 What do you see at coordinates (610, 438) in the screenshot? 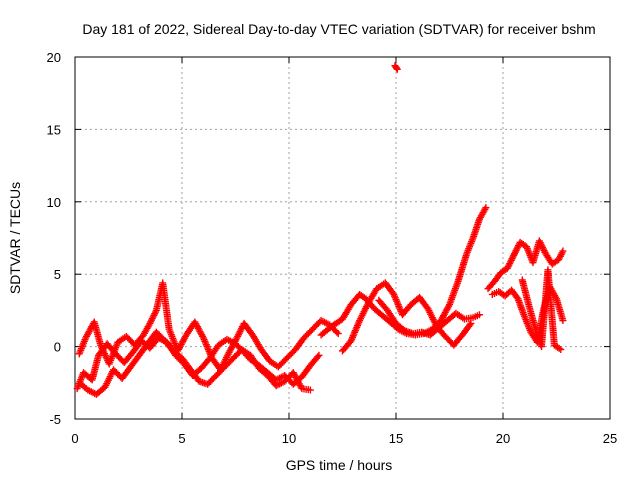
I see `x-tick-label: 25` at bounding box center [610, 438].